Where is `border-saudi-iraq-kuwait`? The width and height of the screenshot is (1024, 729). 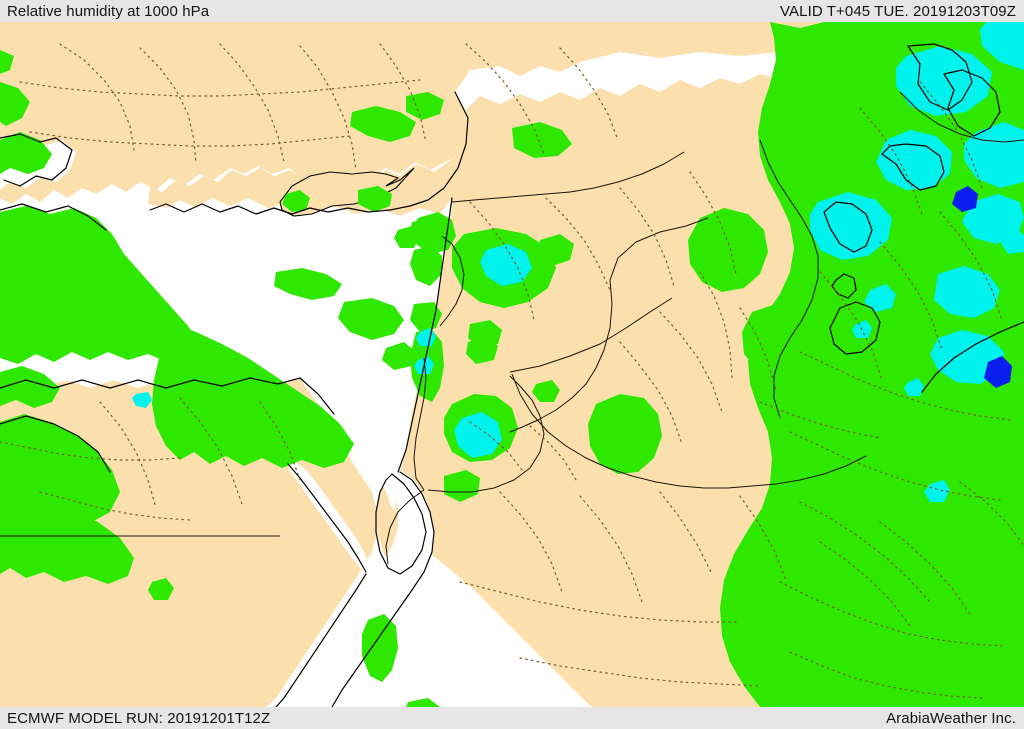 border-saudi-iraq-kuwait is located at coordinates (809, 471).